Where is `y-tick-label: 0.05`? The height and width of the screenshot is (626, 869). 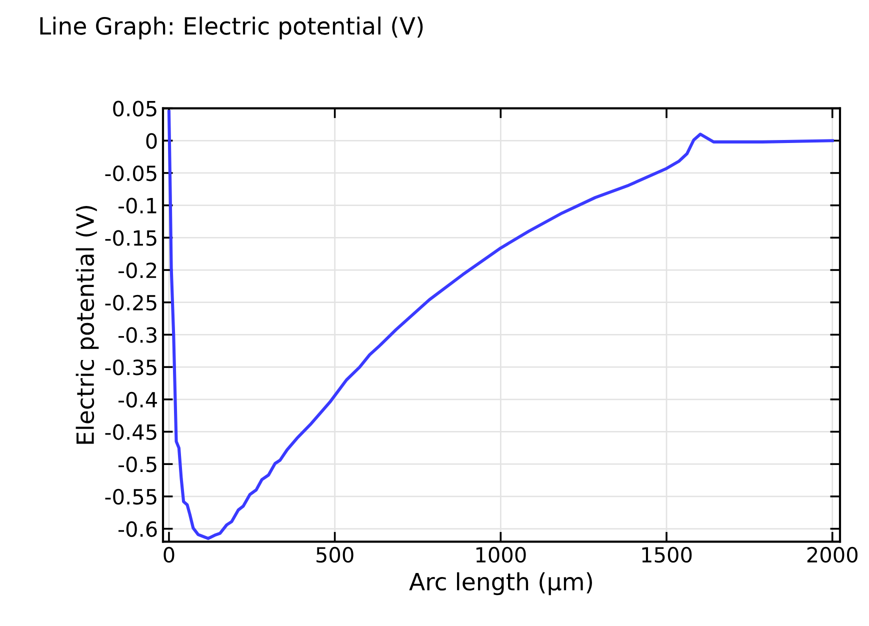
y-tick-label: 0.05 is located at coordinates (134, 108).